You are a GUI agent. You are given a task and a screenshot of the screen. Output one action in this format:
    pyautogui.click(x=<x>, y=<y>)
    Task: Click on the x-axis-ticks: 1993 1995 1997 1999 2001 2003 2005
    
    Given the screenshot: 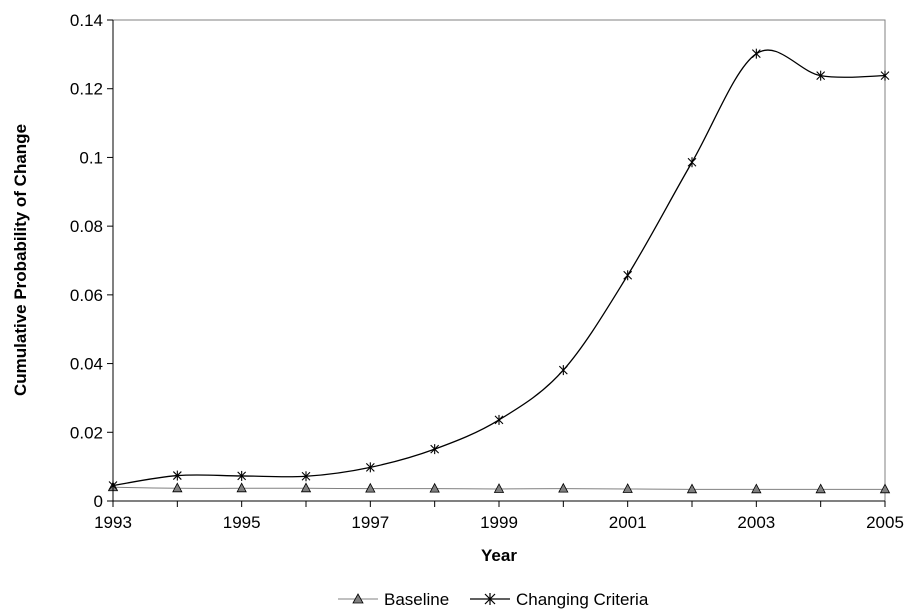 What is the action you would take?
    pyautogui.click(x=499, y=516)
    